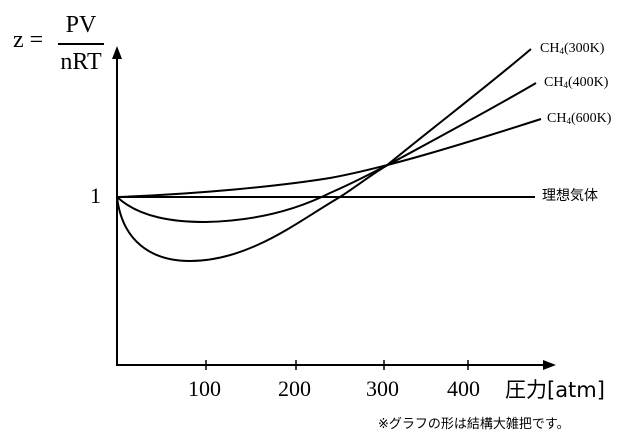  What do you see at coordinates (329, 158) in the screenshot?
I see `series-ch4-600k` at bounding box center [329, 158].